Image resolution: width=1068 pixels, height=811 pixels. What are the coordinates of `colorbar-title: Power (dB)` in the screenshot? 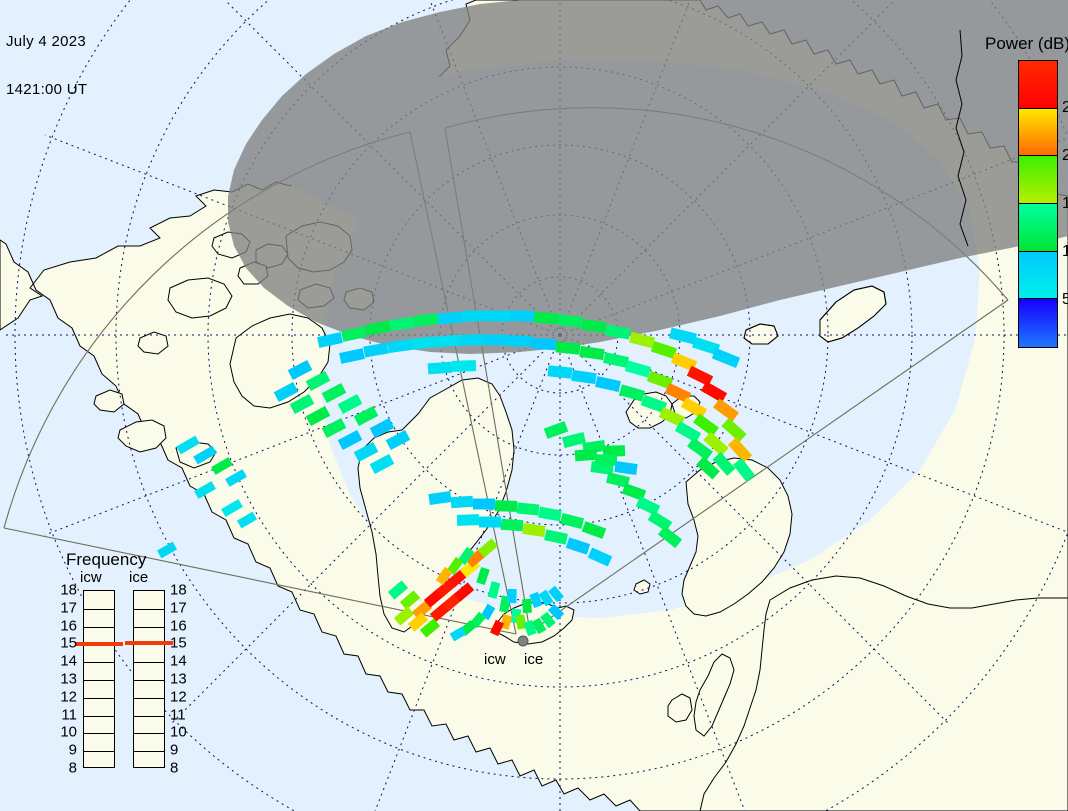 It's located at (1026, 43).